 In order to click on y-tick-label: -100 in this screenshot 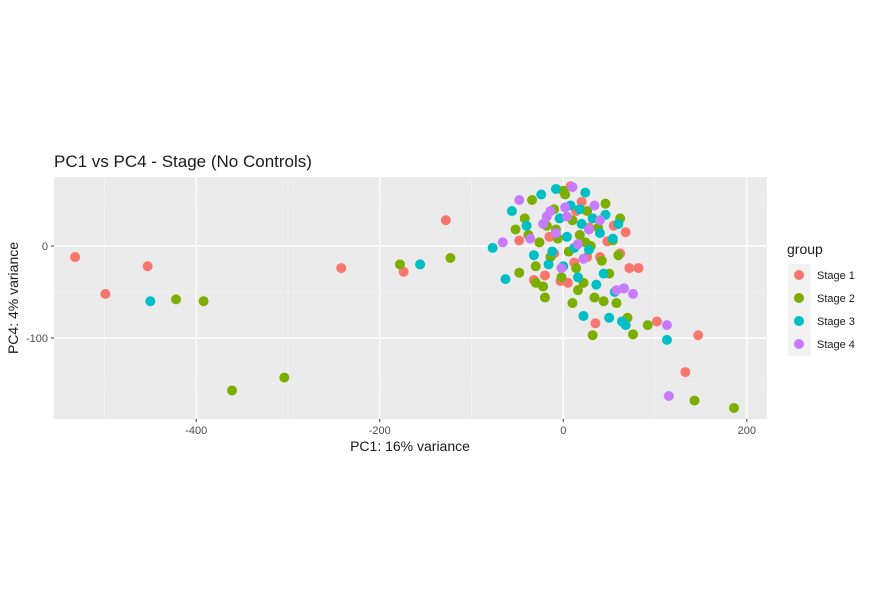, I will do `click(37, 339)`.